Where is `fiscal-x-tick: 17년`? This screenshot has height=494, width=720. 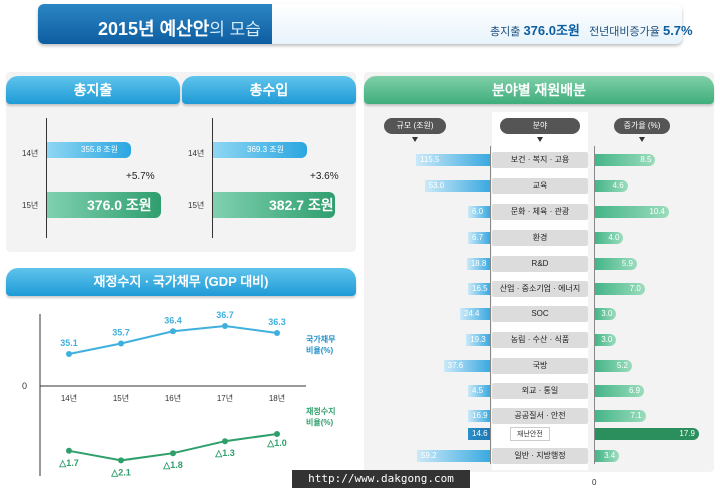 fiscal-x-tick: 17년 is located at coordinates (225, 398).